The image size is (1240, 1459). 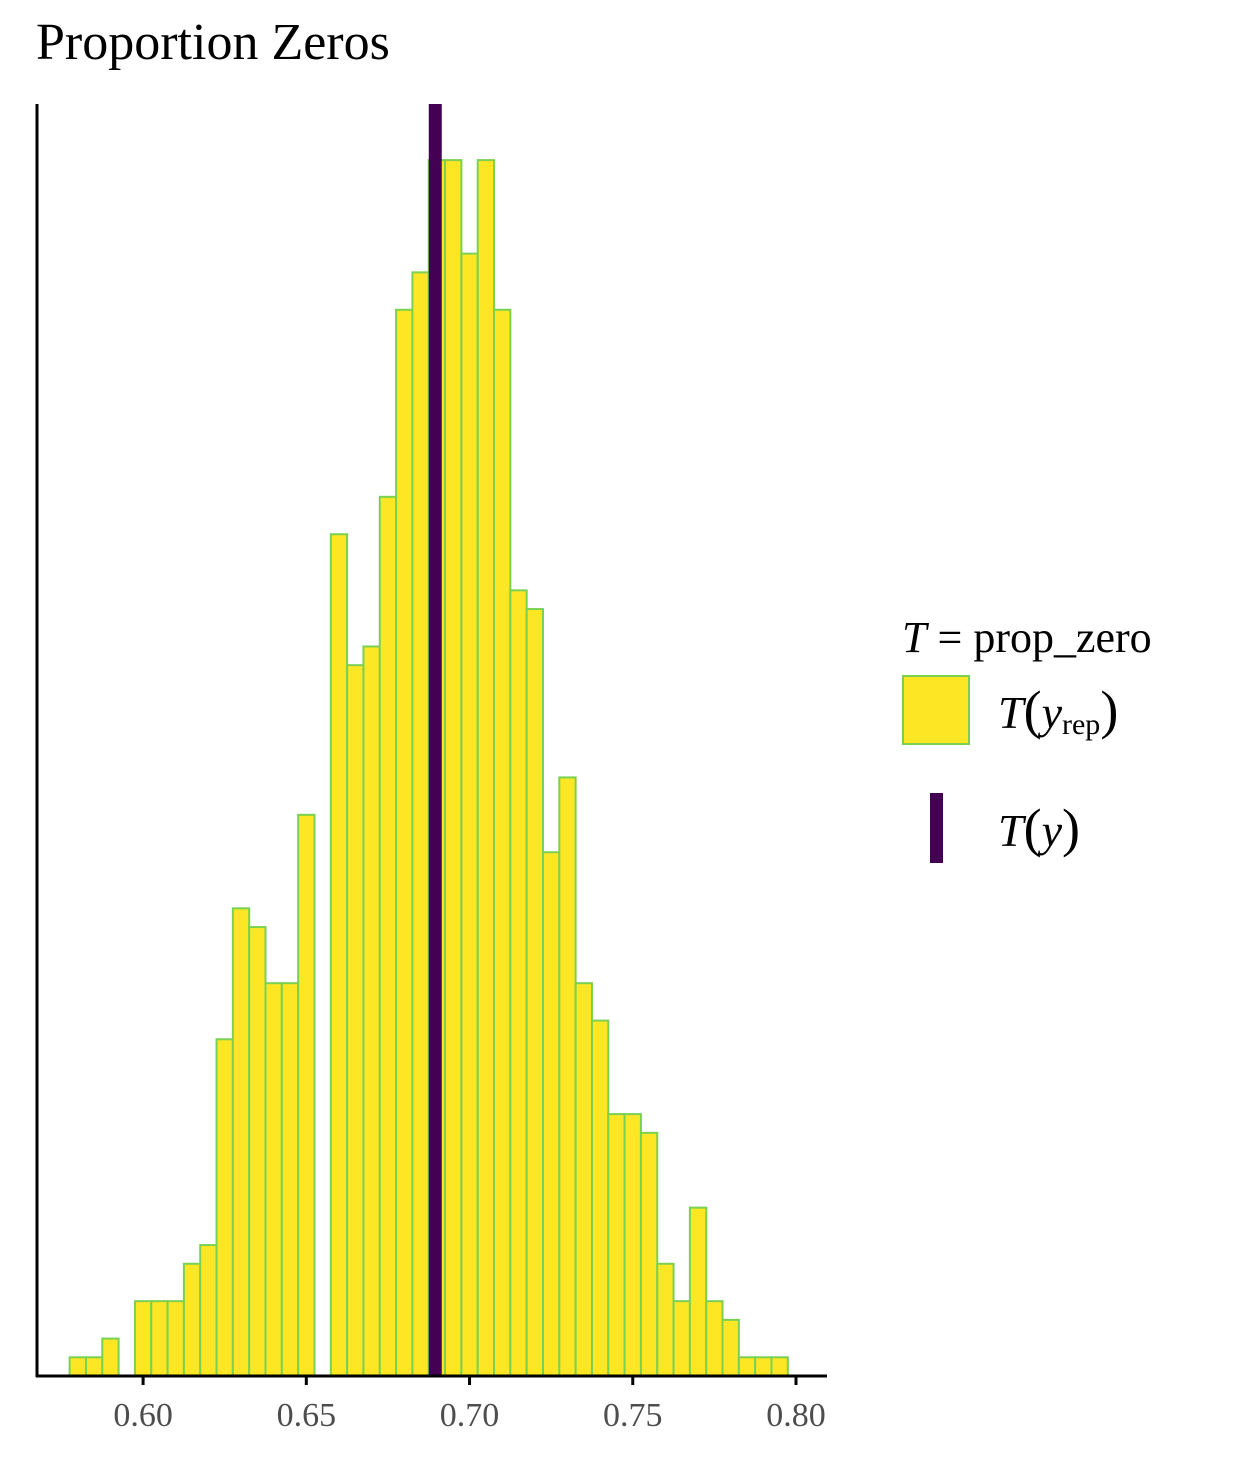 What do you see at coordinates (936, 828) in the screenshot?
I see `legend-swatch-y` at bounding box center [936, 828].